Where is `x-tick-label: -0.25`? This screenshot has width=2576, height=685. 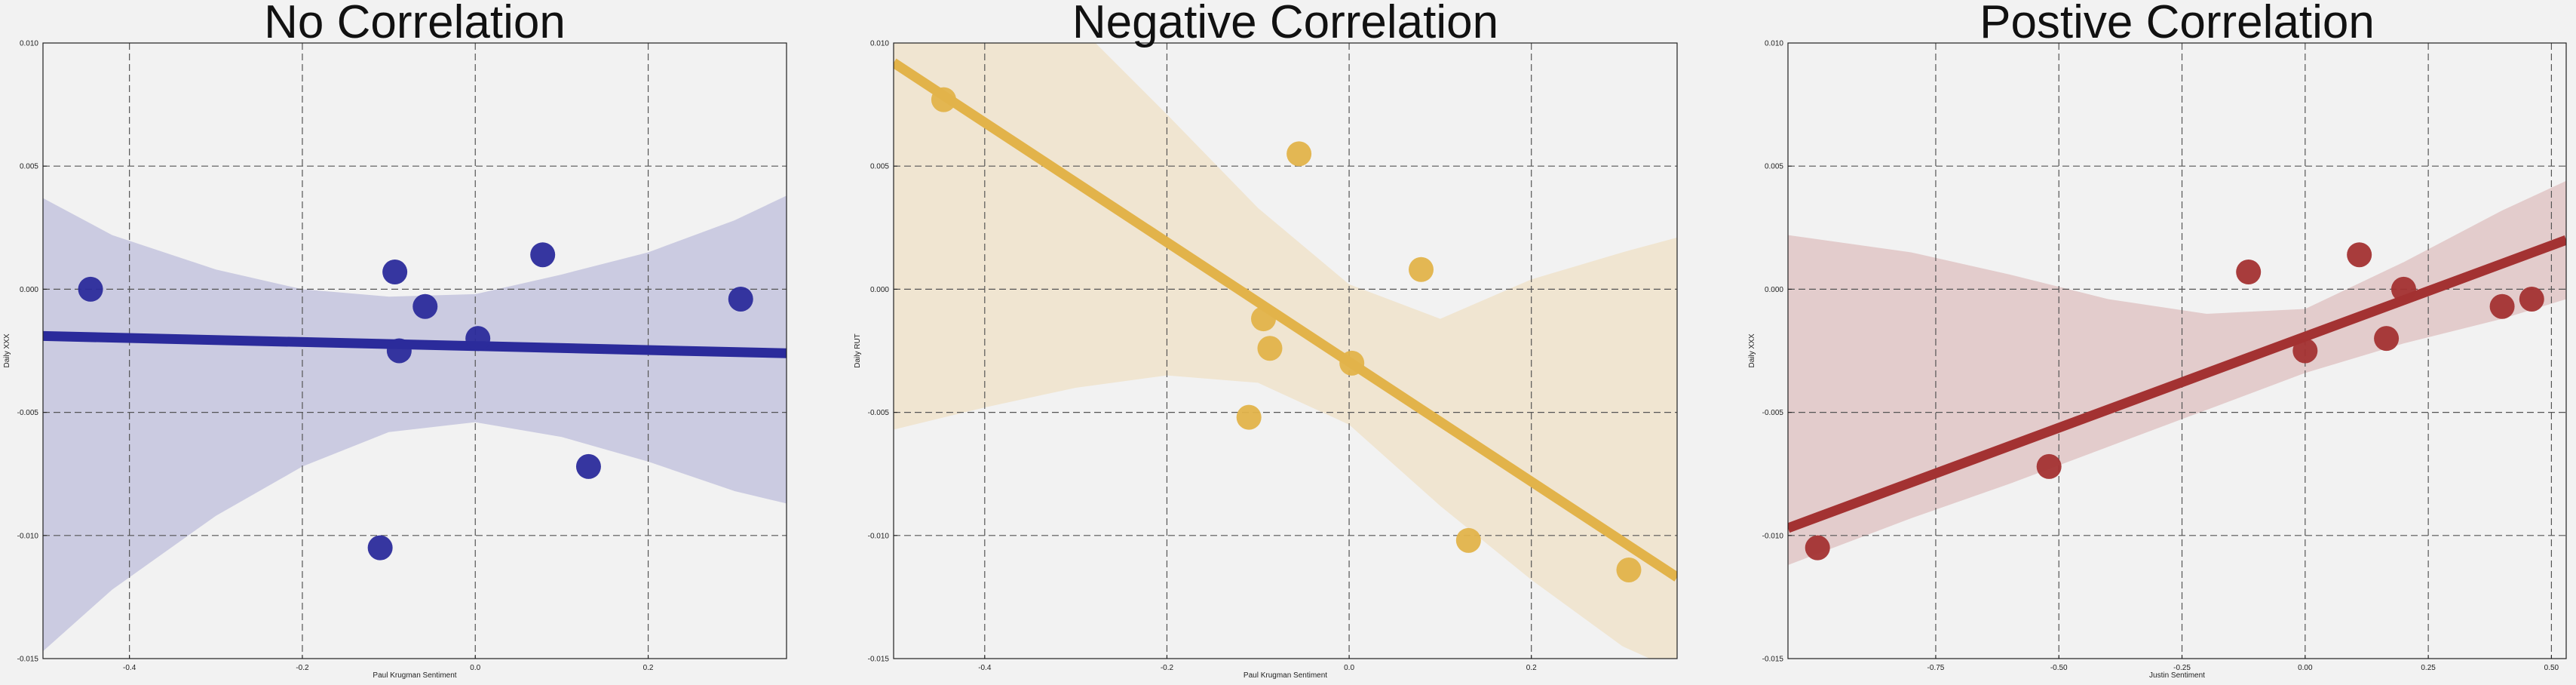 x-tick-label: -0.25 is located at coordinates (2182, 668).